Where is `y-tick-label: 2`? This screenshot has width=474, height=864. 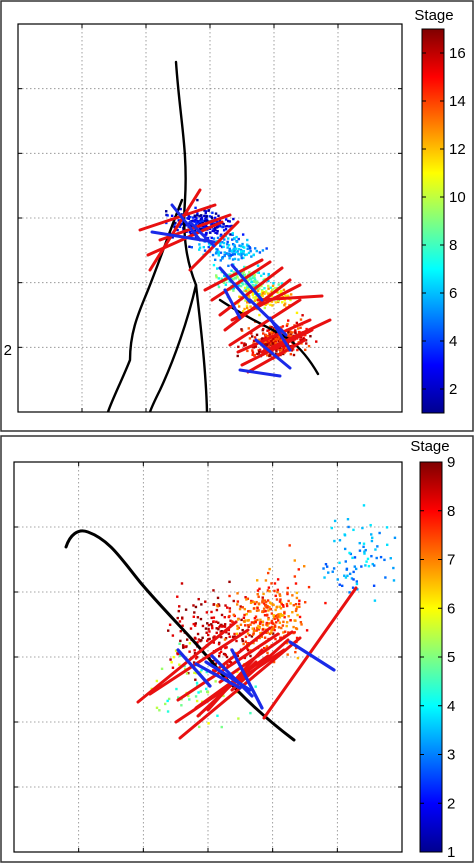 y-tick-label: 2 is located at coordinates (8, 350).